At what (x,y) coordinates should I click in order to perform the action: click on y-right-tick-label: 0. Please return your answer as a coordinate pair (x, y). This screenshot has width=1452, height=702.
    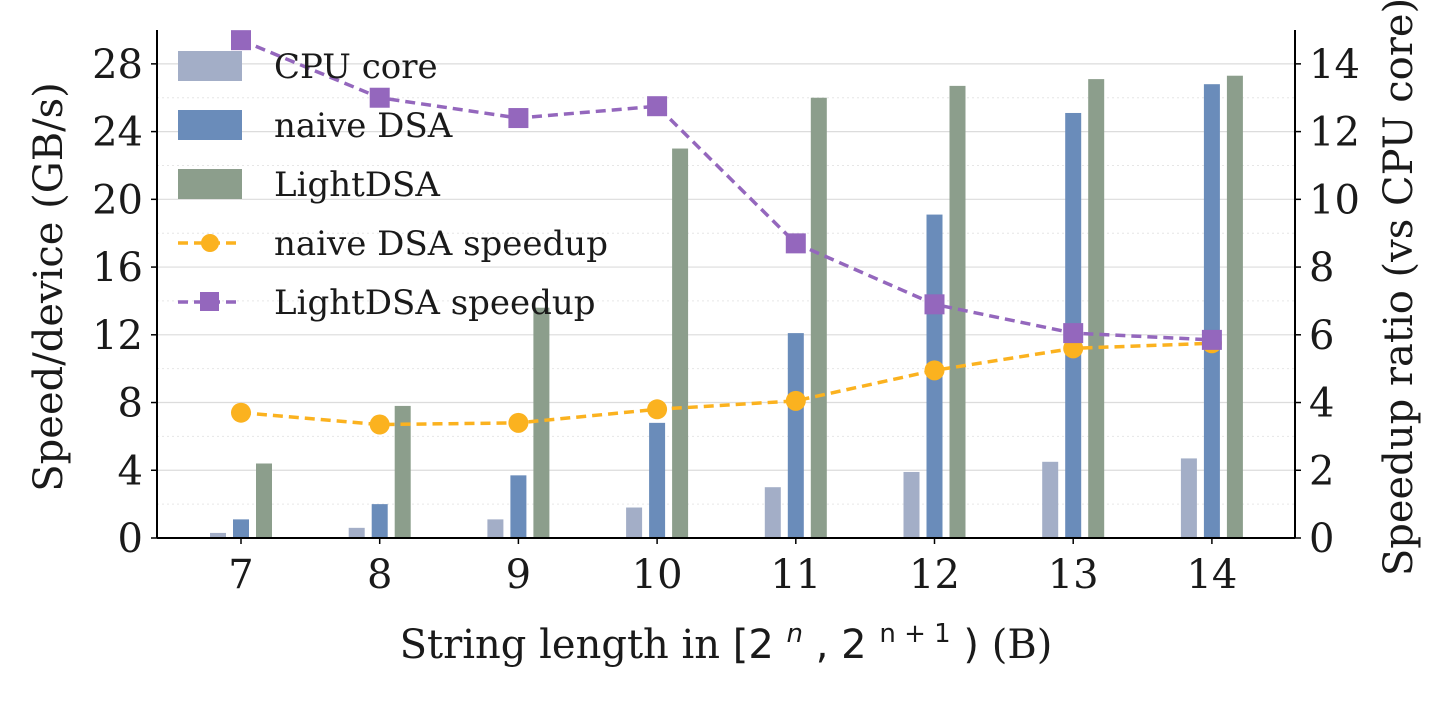
    Looking at the image, I should click on (1321, 539).